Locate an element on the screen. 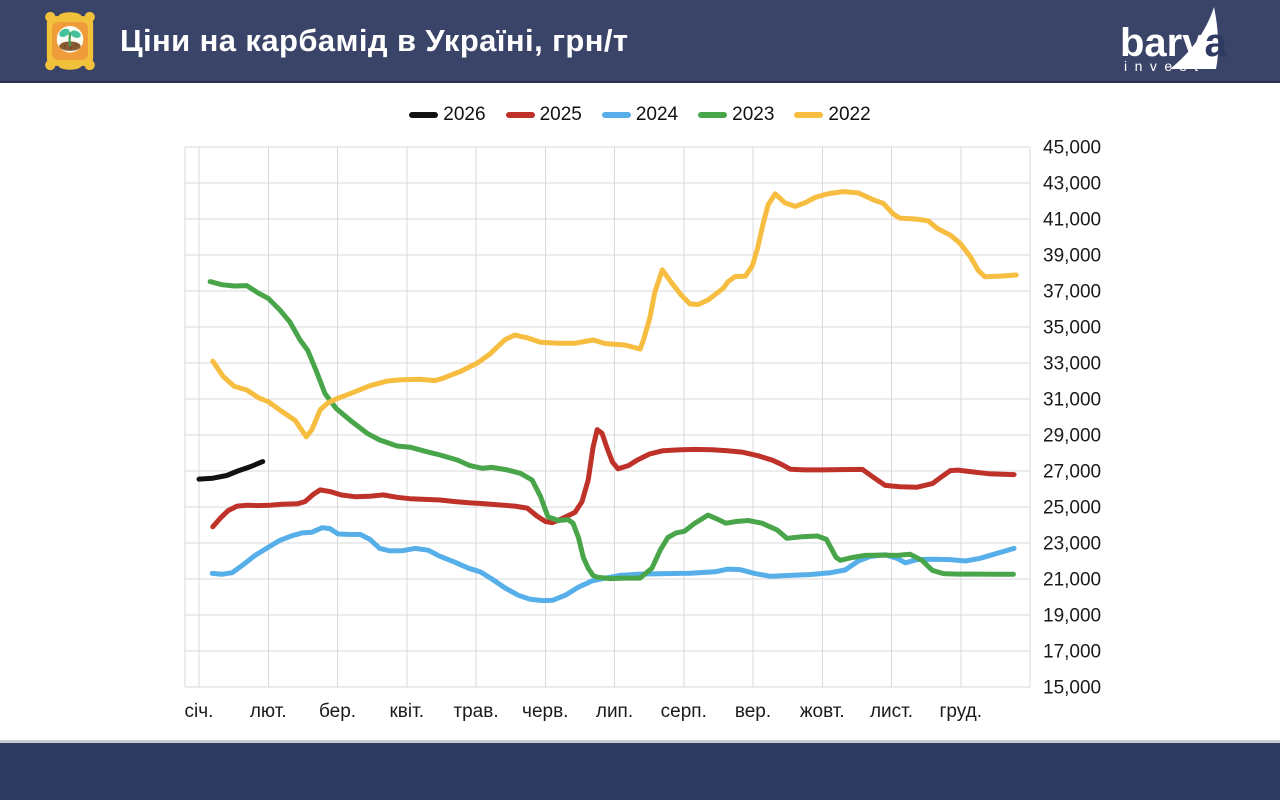  svg-text: barva is located at coordinates (1174, 43).